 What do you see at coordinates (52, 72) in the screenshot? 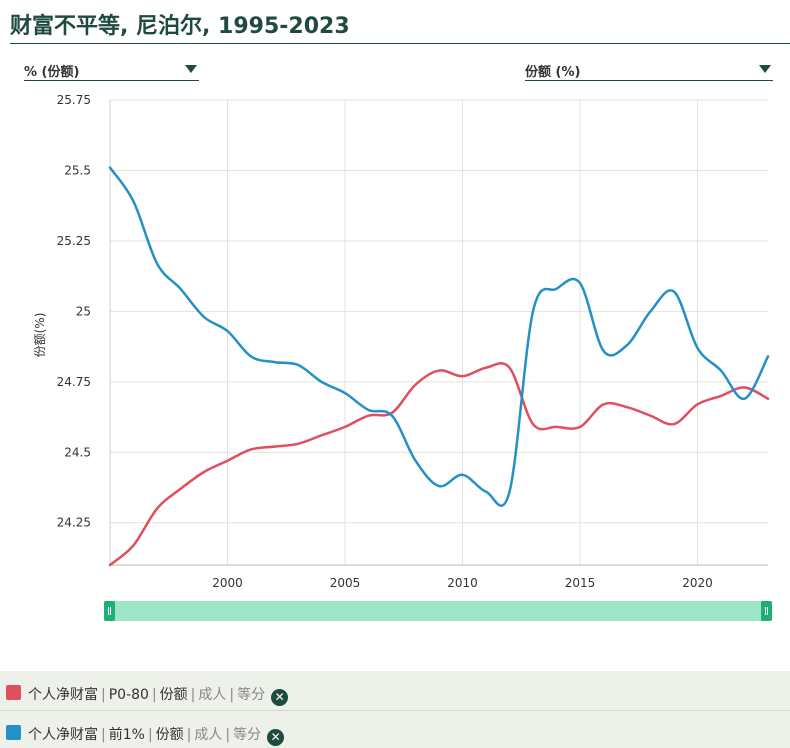
I see `unit-selector-label: % (份额)` at bounding box center [52, 72].